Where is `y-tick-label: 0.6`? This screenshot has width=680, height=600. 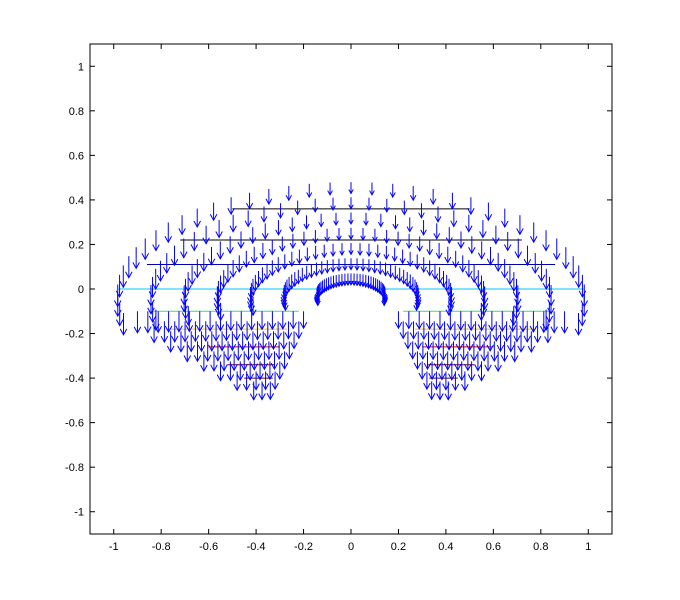
y-tick-label: 0.6 is located at coordinates (76, 156).